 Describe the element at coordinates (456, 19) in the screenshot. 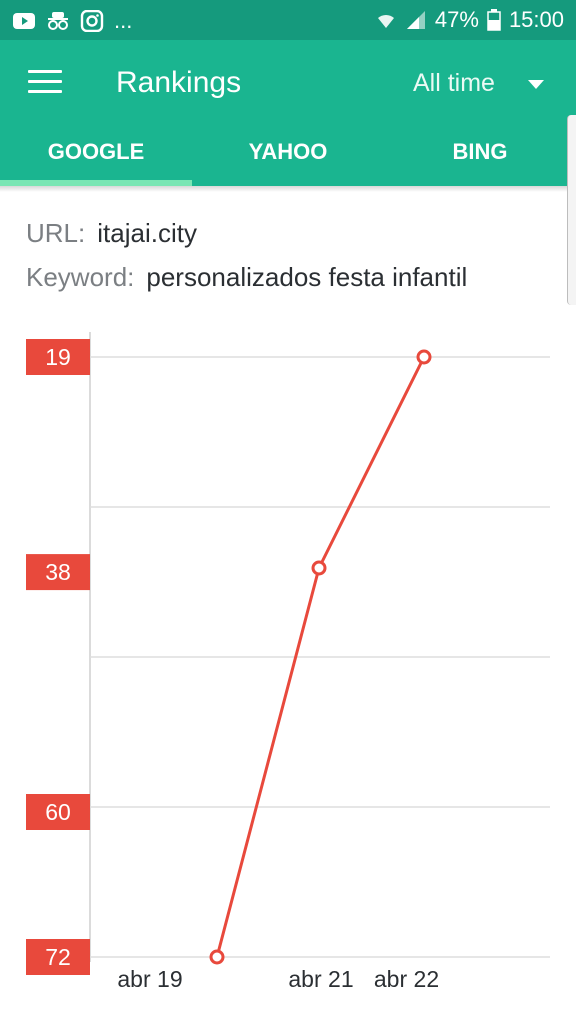

I see `battery-percent: 47%` at that location.